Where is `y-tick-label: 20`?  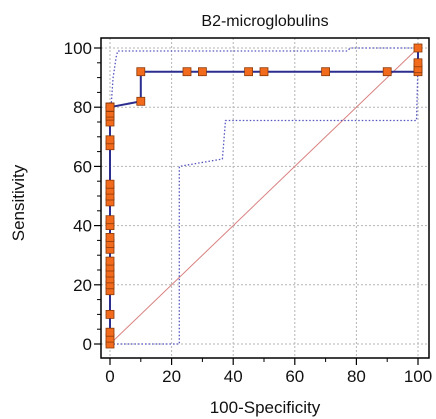 y-tick-label: 20 is located at coordinates (82, 285).